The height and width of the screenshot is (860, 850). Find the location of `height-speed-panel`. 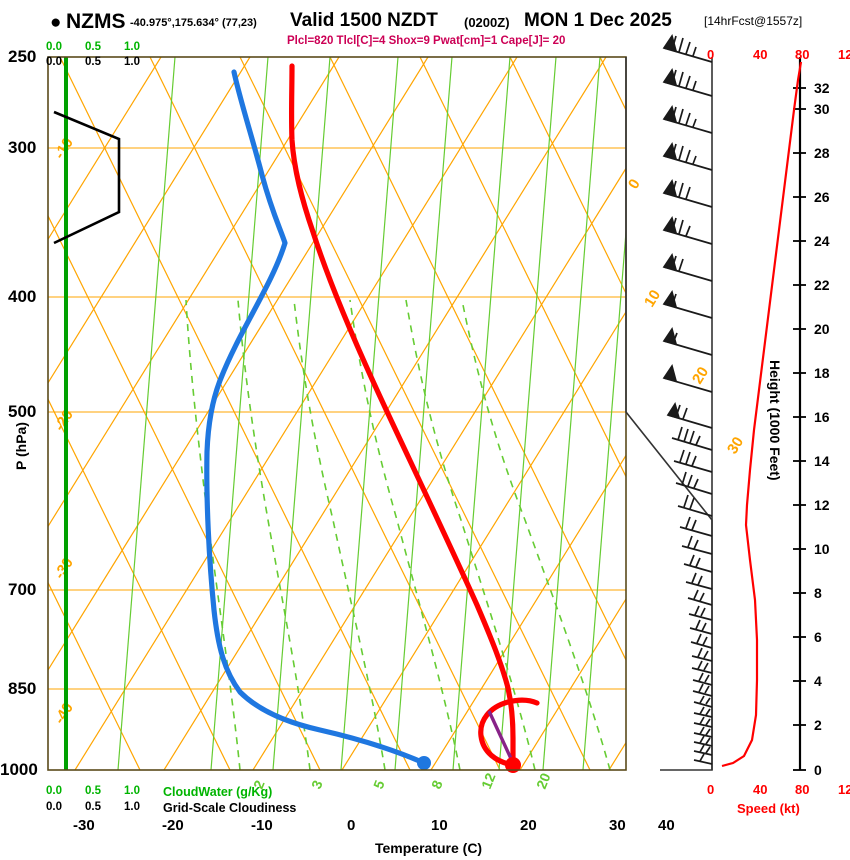

height-speed-panel is located at coordinates (763, 414).